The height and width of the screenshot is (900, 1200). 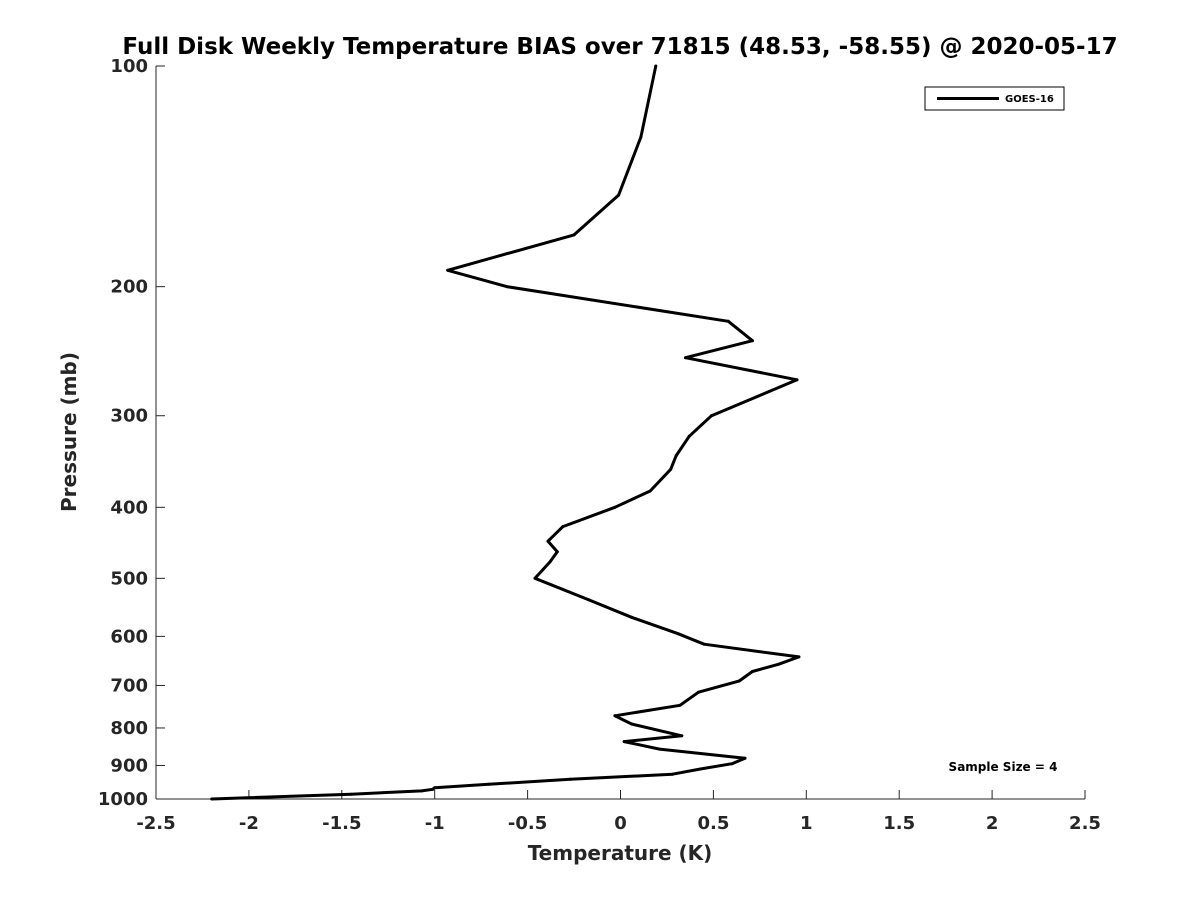 What do you see at coordinates (155, 823) in the screenshot?
I see `x-tick-label: -2.5` at bounding box center [155, 823].